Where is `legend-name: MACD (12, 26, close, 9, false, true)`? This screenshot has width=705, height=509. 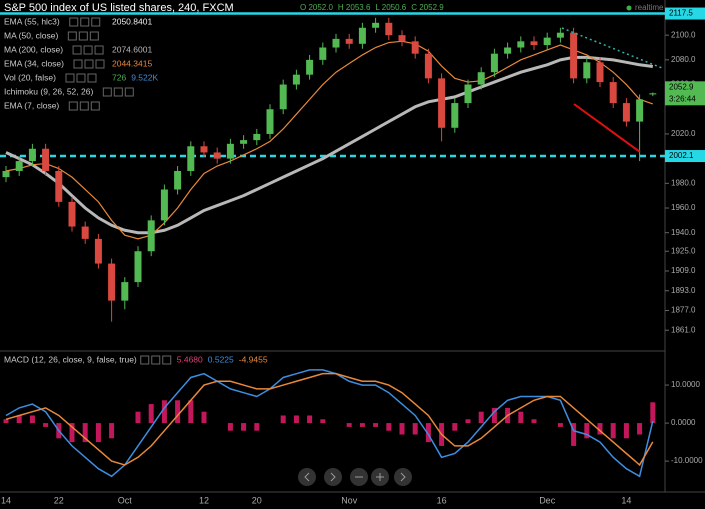
legend-name: MACD (12, 26, close, 9, false, true) is located at coordinates (70, 359).